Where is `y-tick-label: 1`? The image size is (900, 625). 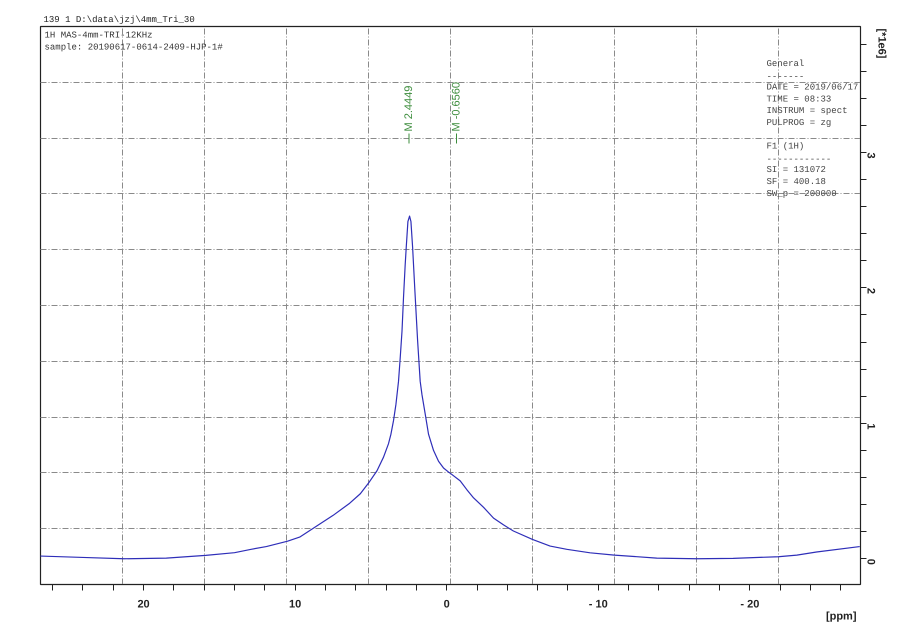 y-tick-label: 1 is located at coordinates (870, 426).